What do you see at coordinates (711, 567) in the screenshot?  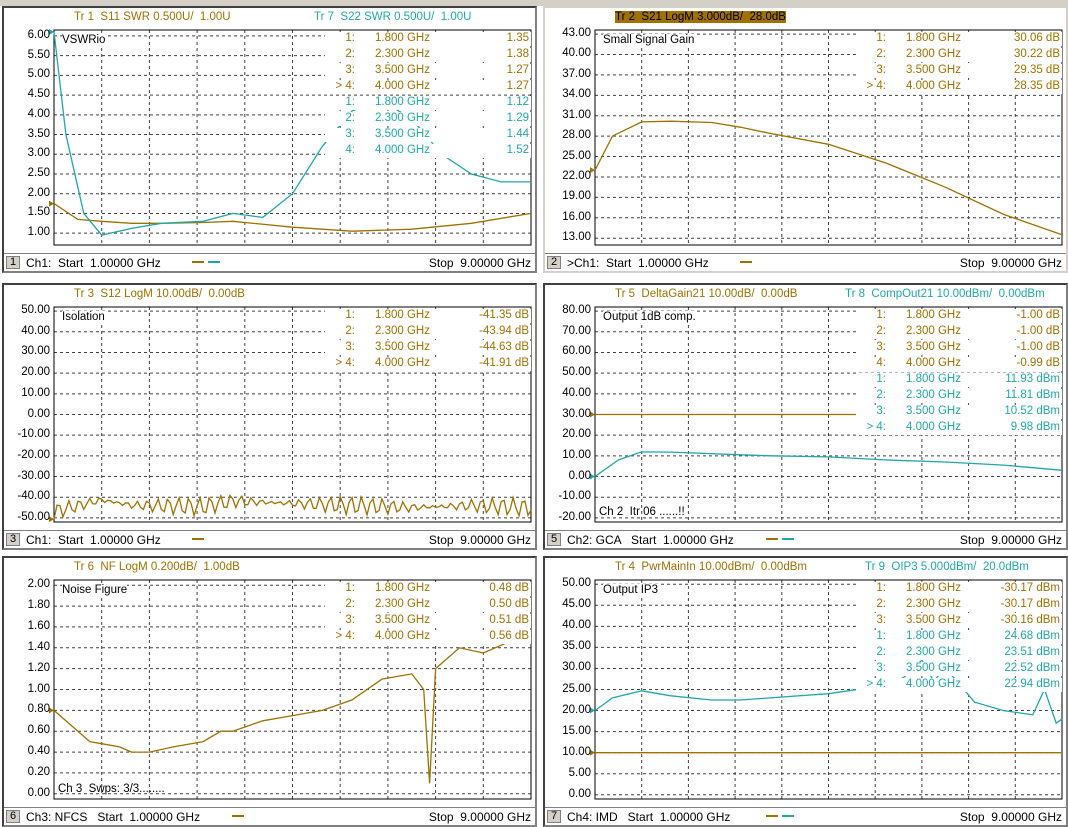 I see `trace-header: Tr 4 PwrMainIn 10.00dBm/ 0.00dBm` at bounding box center [711, 567].